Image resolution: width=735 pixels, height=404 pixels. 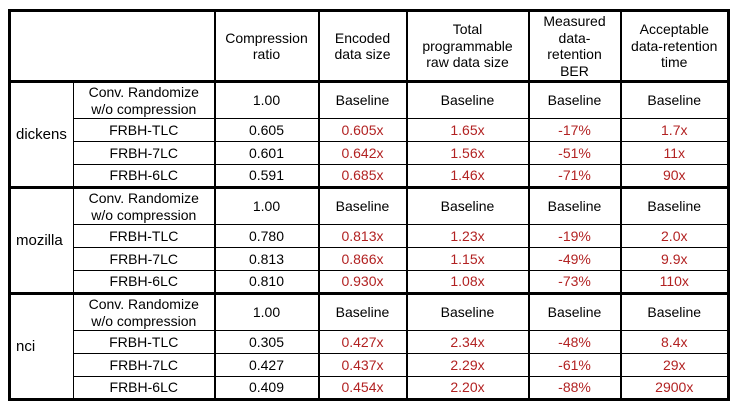 I want to click on col-header-encoded-data-size: Encoded data size, so click(x=362, y=46).